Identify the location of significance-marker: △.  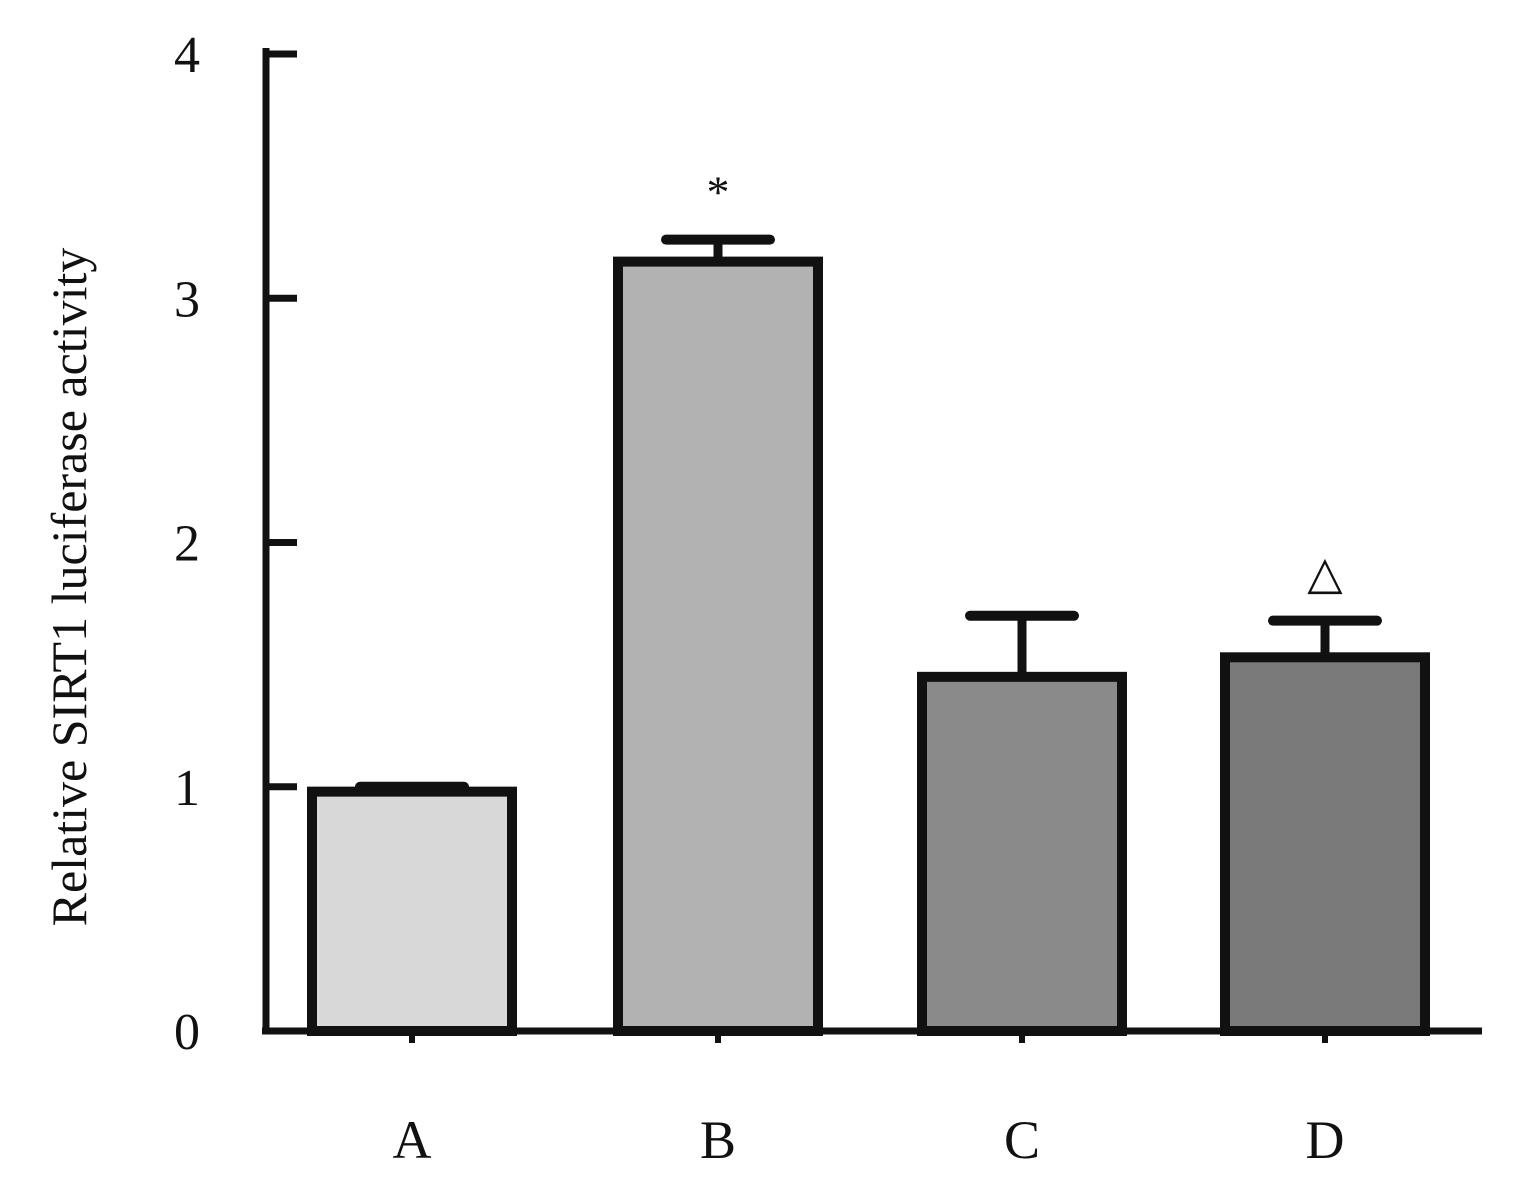
(1325, 573).